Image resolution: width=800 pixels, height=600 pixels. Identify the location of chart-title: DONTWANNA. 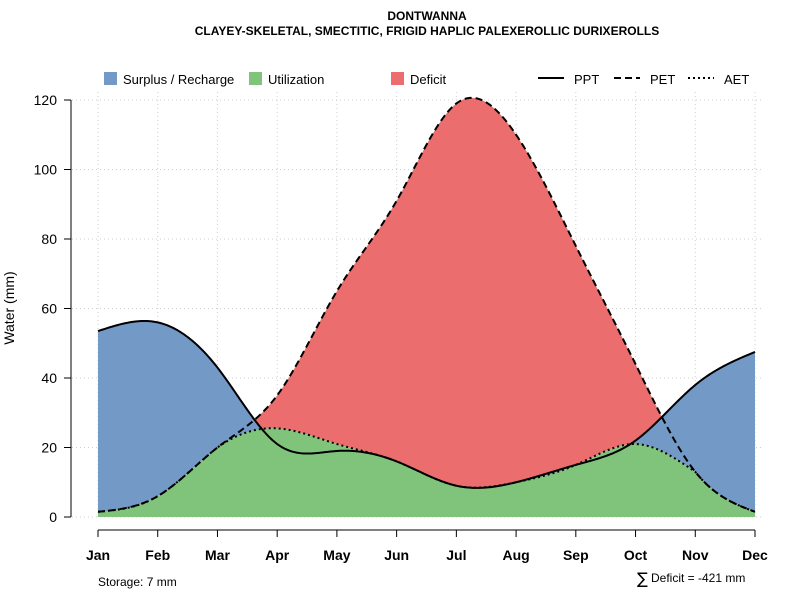
(427, 16).